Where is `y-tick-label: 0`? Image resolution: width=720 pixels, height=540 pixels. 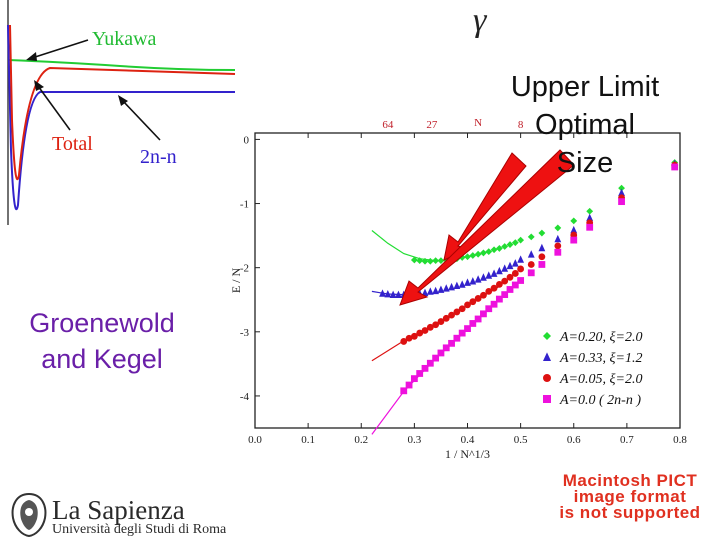 y-tick-label: 0 is located at coordinates (247, 140).